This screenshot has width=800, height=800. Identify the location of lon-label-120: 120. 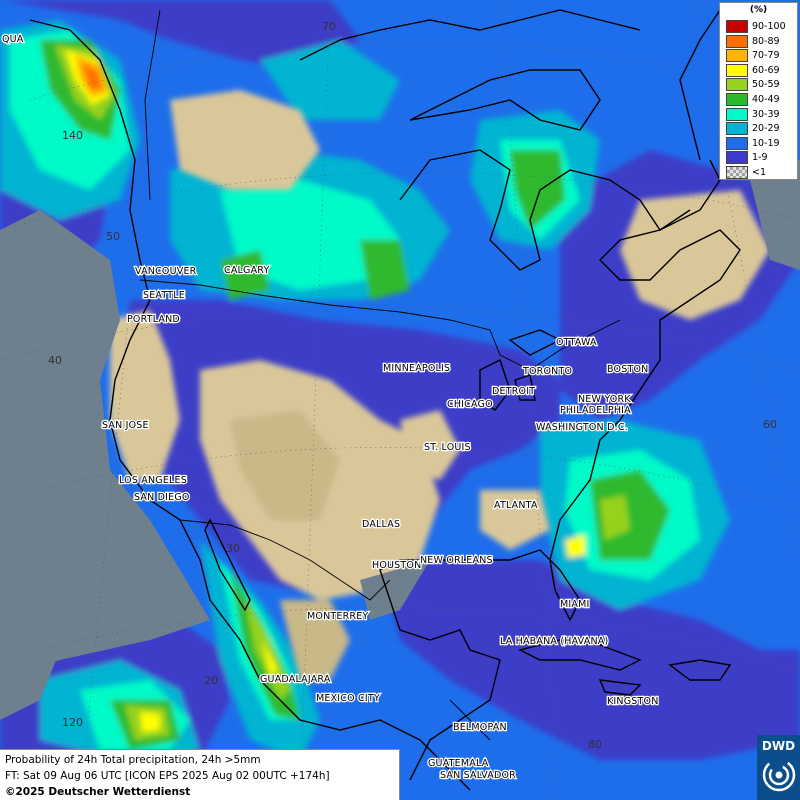
(72, 722).